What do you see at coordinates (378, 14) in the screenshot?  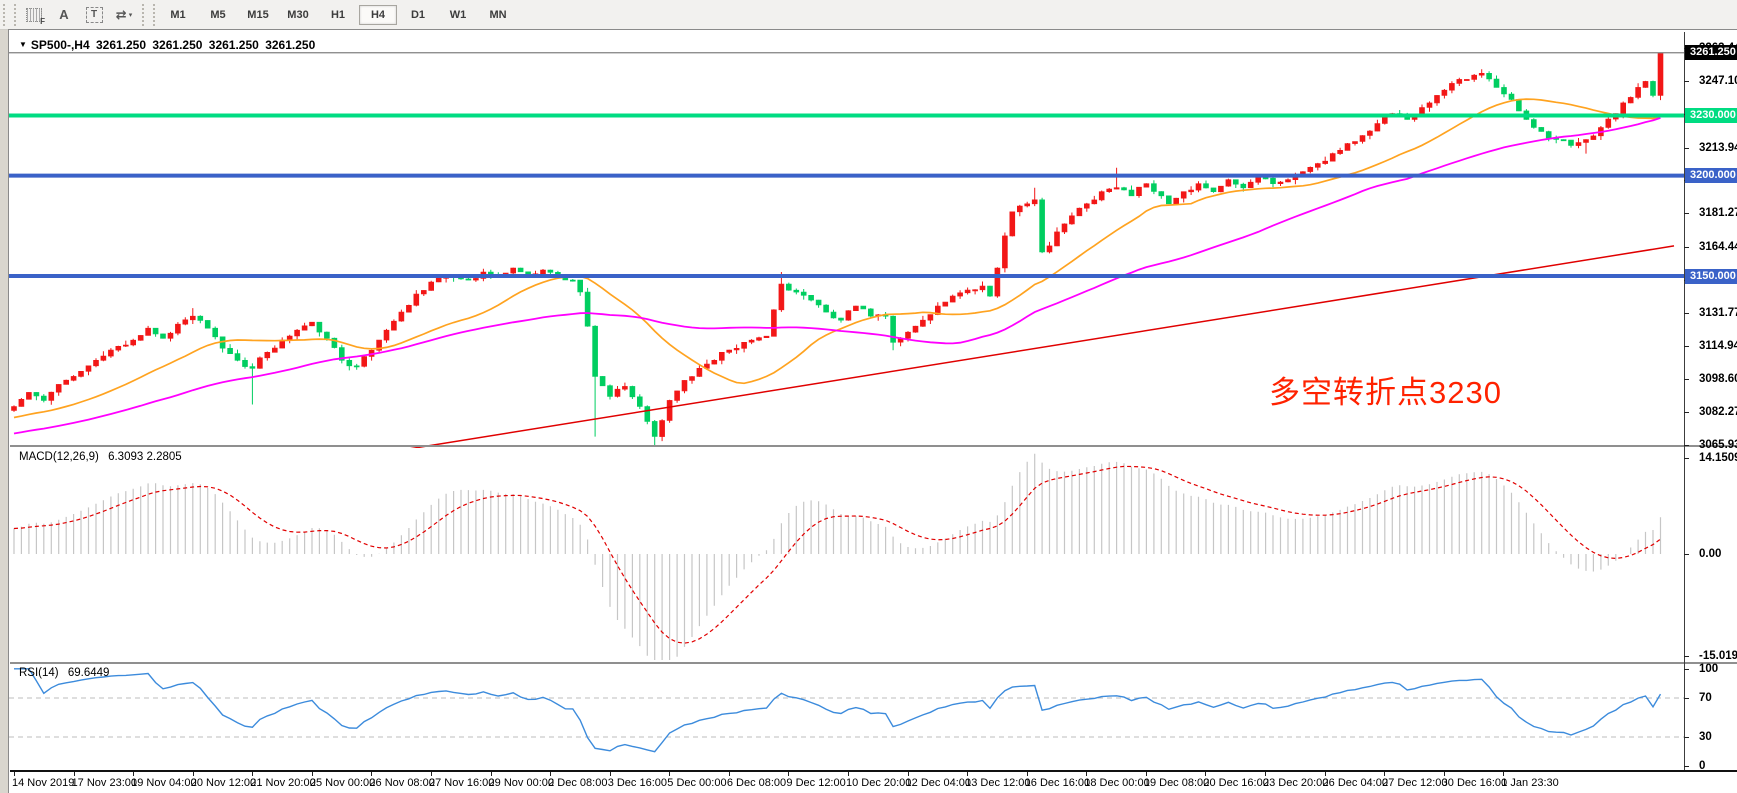 I see `timeframe-button-H4: H4` at bounding box center [378, 14].